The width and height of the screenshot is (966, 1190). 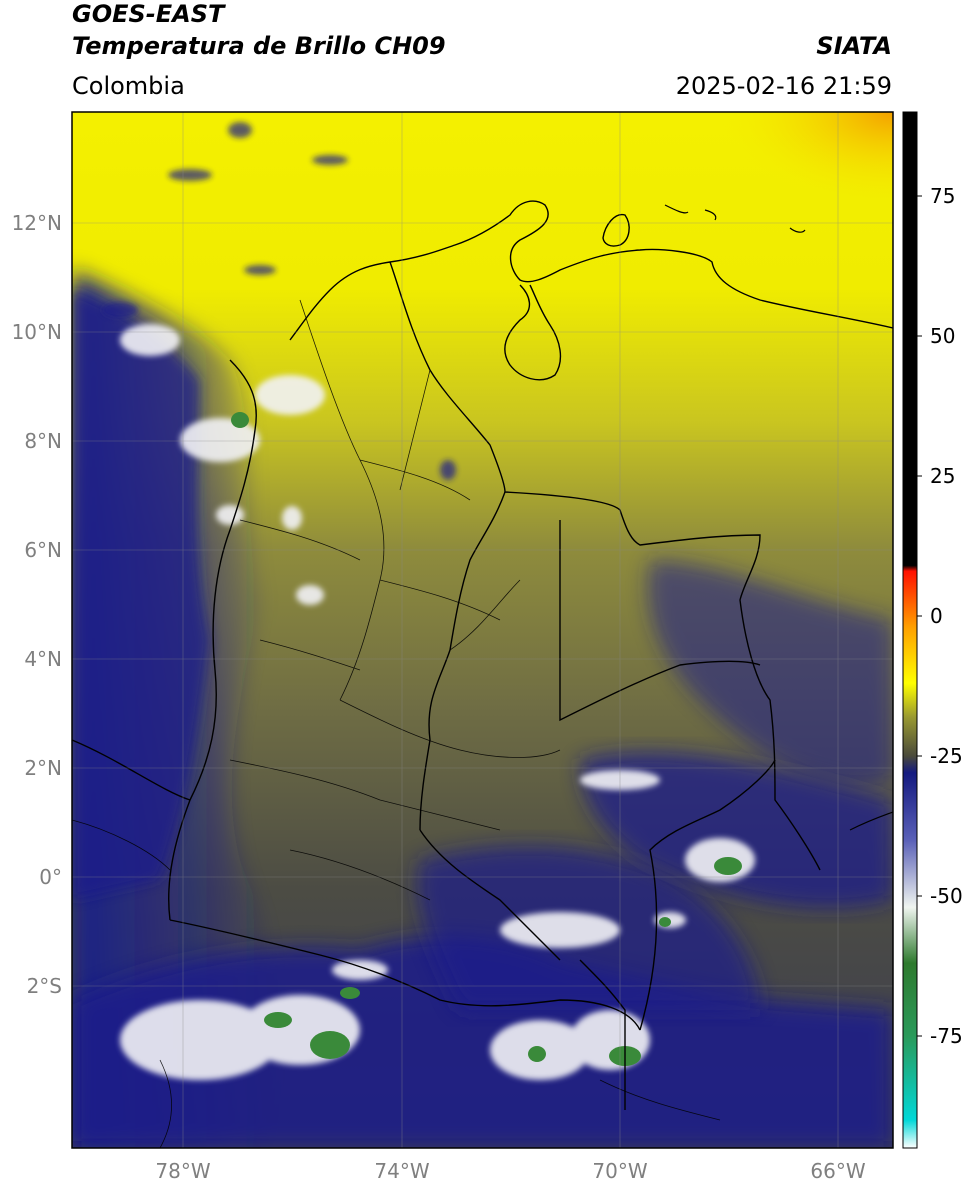 I want to click on longitude-axis: 78°W 74°W 70°W 66°W, so click(x=510, y=1171).